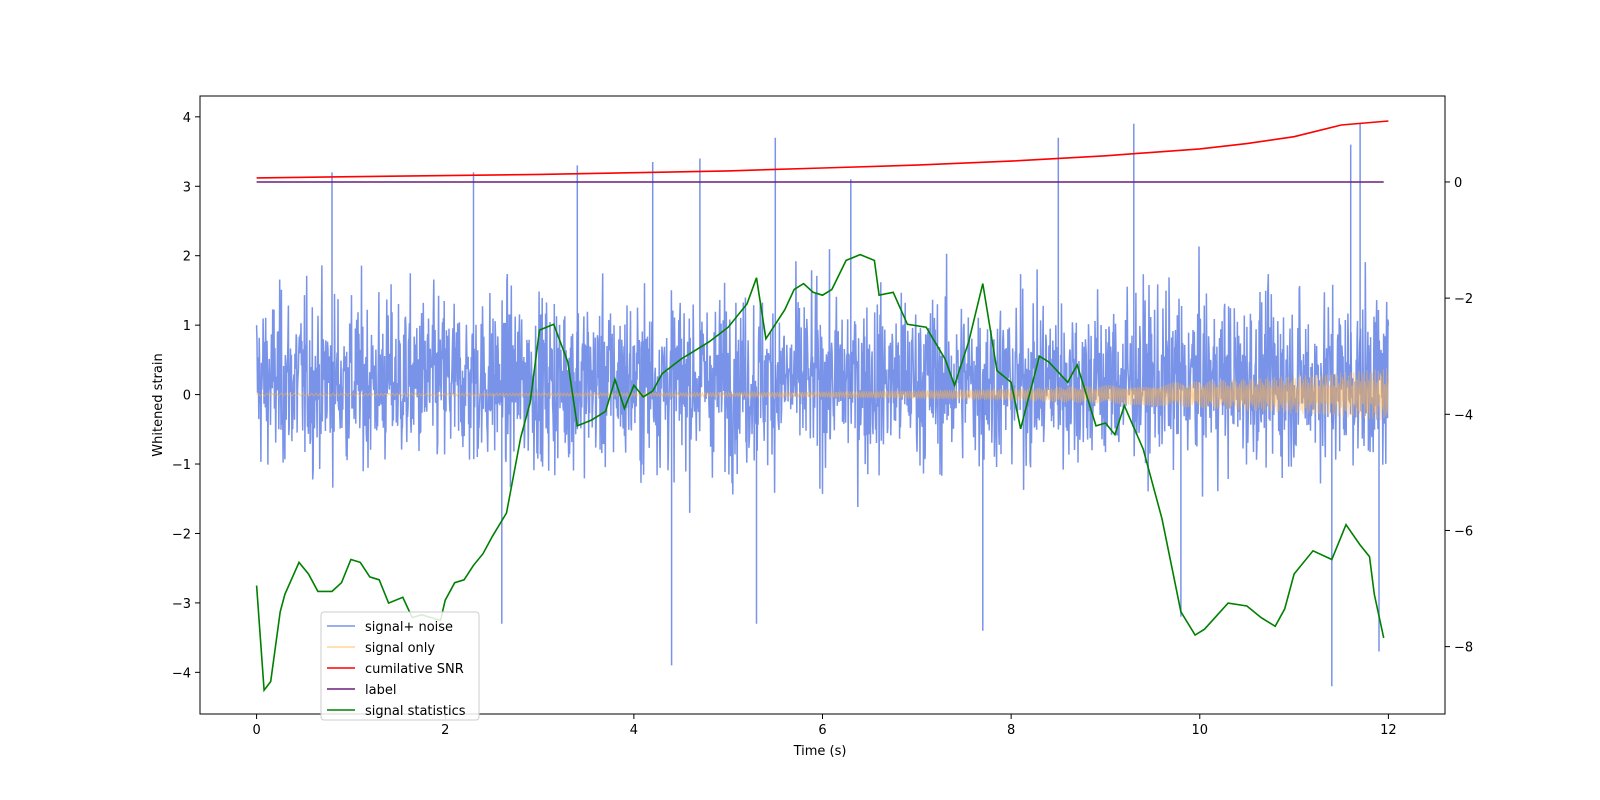 Image resolution: width=1600 pixels, height=800 pixels. I want to click on legend-label: signal only, so click(400, 648).